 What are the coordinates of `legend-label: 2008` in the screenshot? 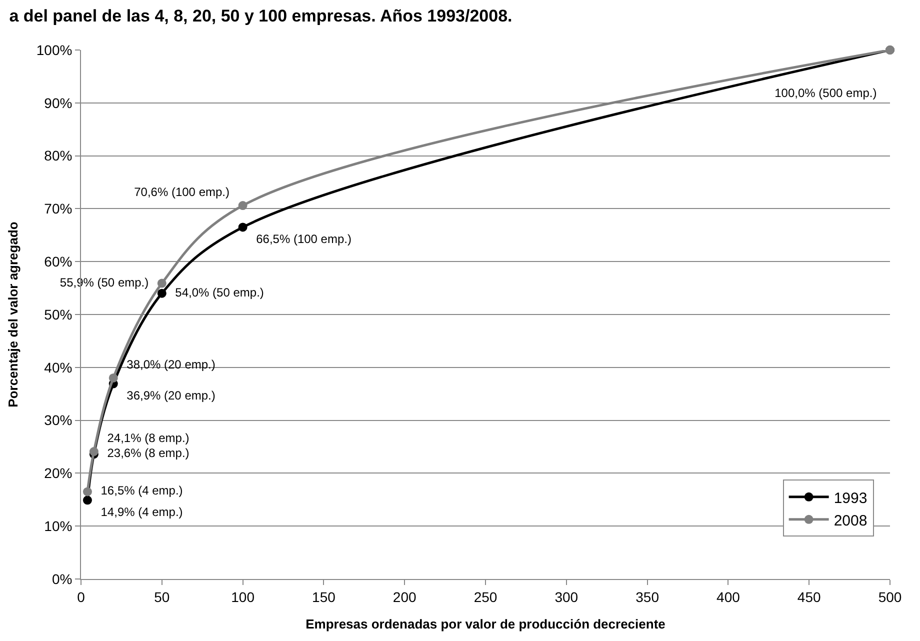 It's located at (851, 521).